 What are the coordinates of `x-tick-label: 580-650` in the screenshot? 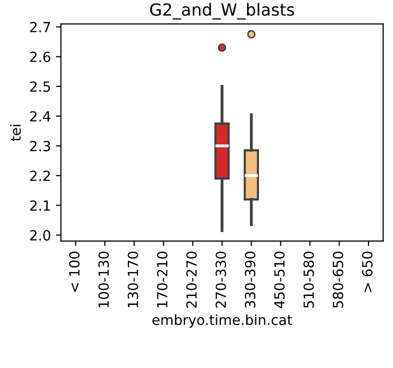 It's located at (338, 280).